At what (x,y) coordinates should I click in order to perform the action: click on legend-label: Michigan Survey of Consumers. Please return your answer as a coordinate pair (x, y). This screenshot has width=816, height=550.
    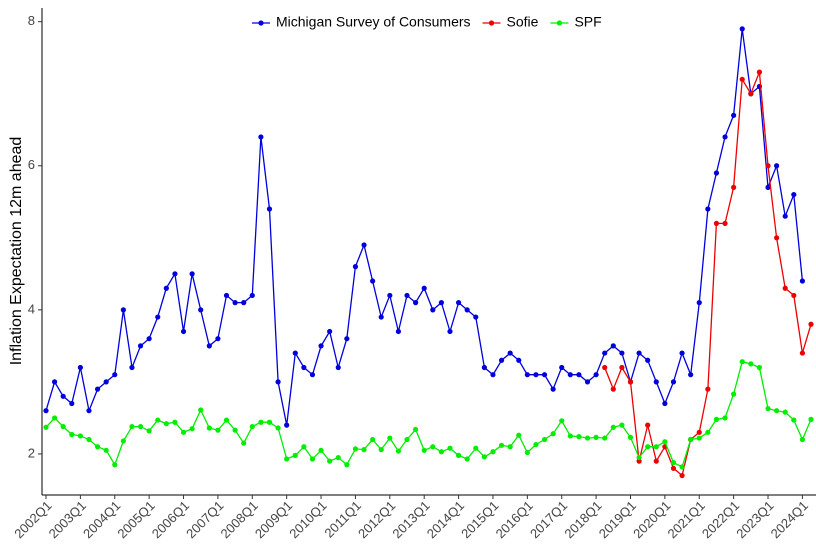
    Looking at the image, I should click on (373, 22).